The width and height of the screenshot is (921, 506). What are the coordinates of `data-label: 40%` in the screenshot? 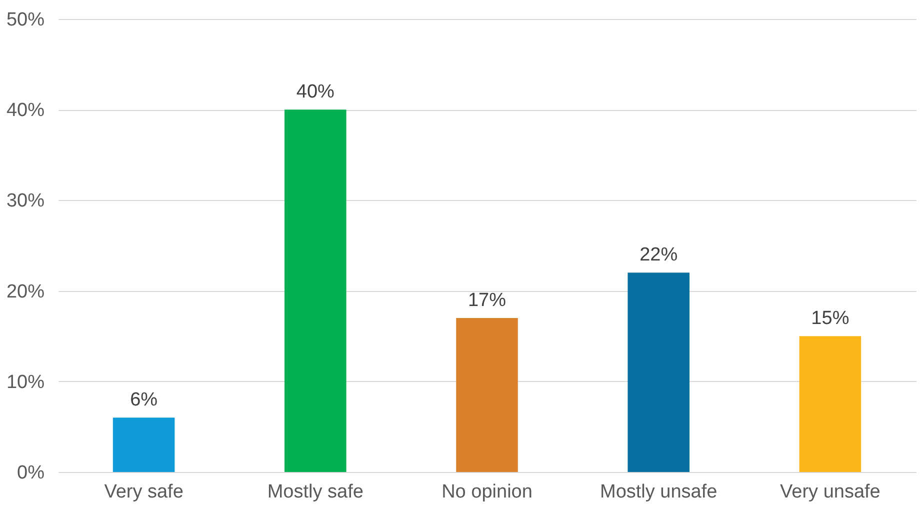 It's located at (315, 92).